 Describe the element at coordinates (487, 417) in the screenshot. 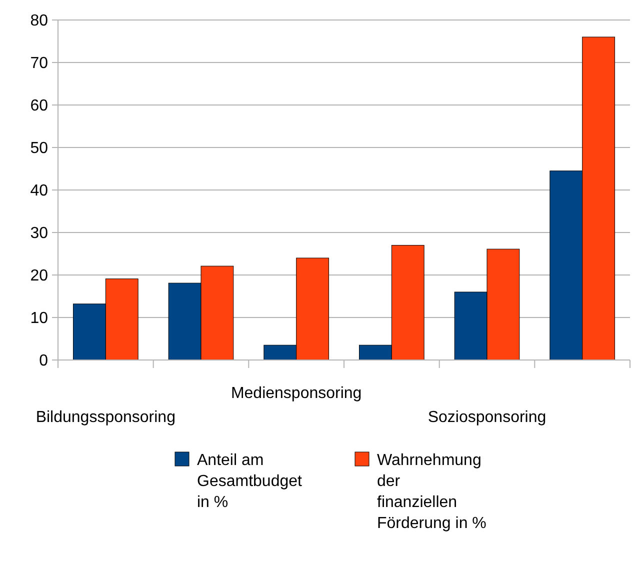

I see `x-tick-label: Soziosponsoring` at that location.